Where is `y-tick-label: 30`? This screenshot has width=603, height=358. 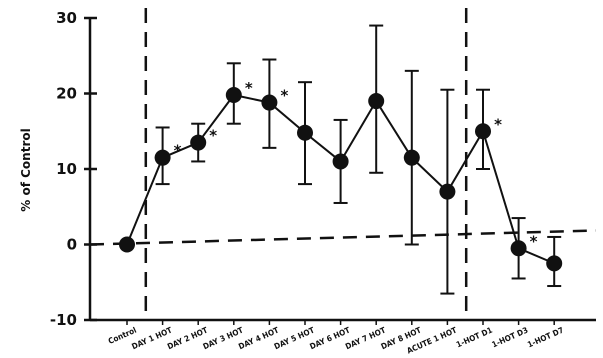 y-tick-label: 30 is located at coordinates (66, 18).